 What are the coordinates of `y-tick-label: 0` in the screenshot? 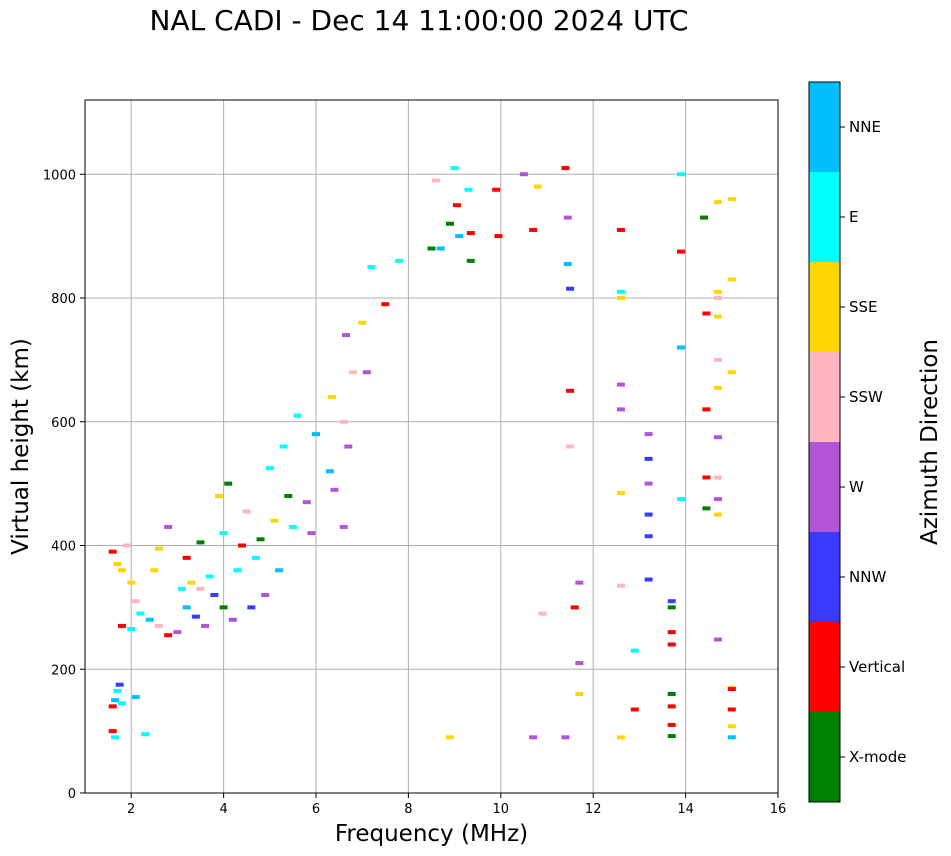 It's located at (72, 794).